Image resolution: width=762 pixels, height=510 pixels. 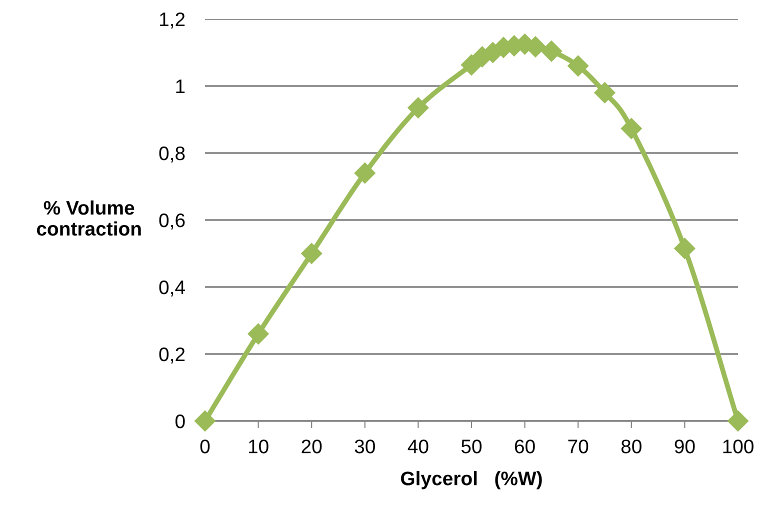 What do you see at coordinates (364, 447) in the screenshot?
I see `x-tick-label: 30` at bounding box center [364, 447].